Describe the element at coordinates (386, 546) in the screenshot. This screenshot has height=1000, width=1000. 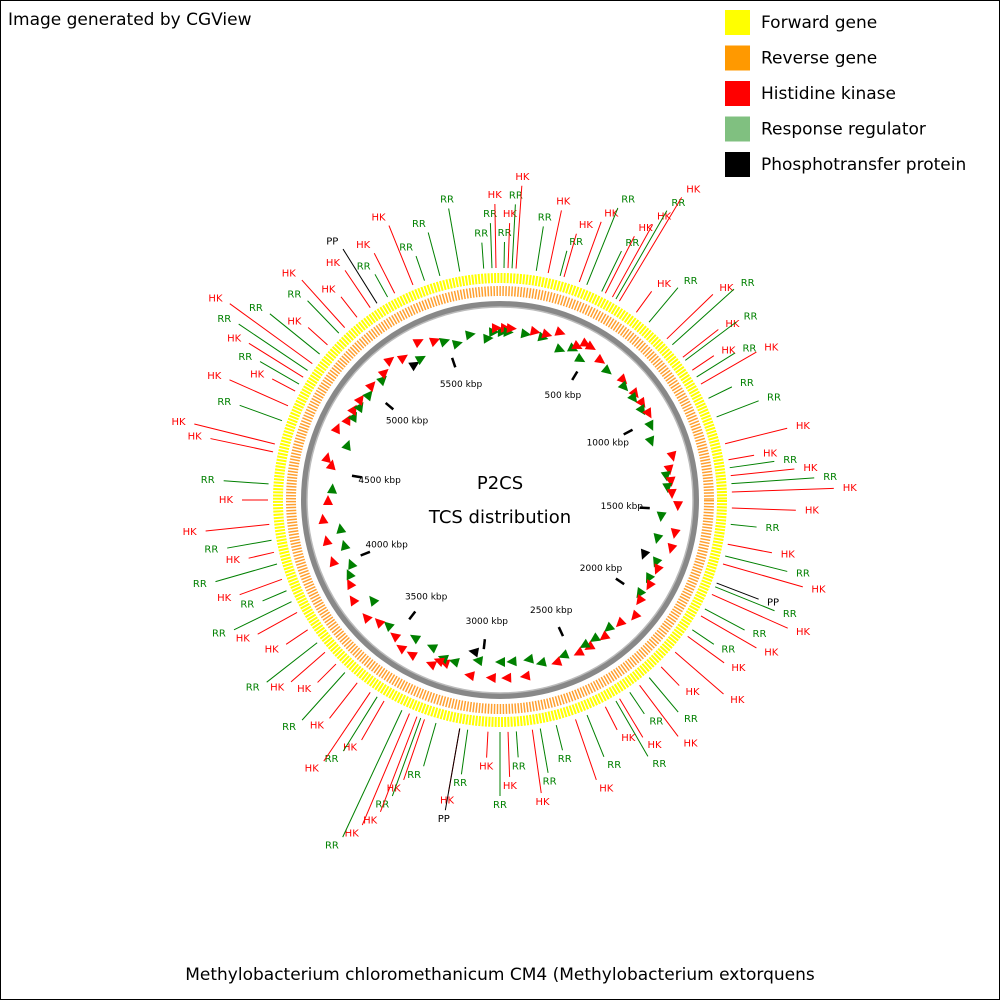
I see `tick-label: 4000 kbp` at that location.